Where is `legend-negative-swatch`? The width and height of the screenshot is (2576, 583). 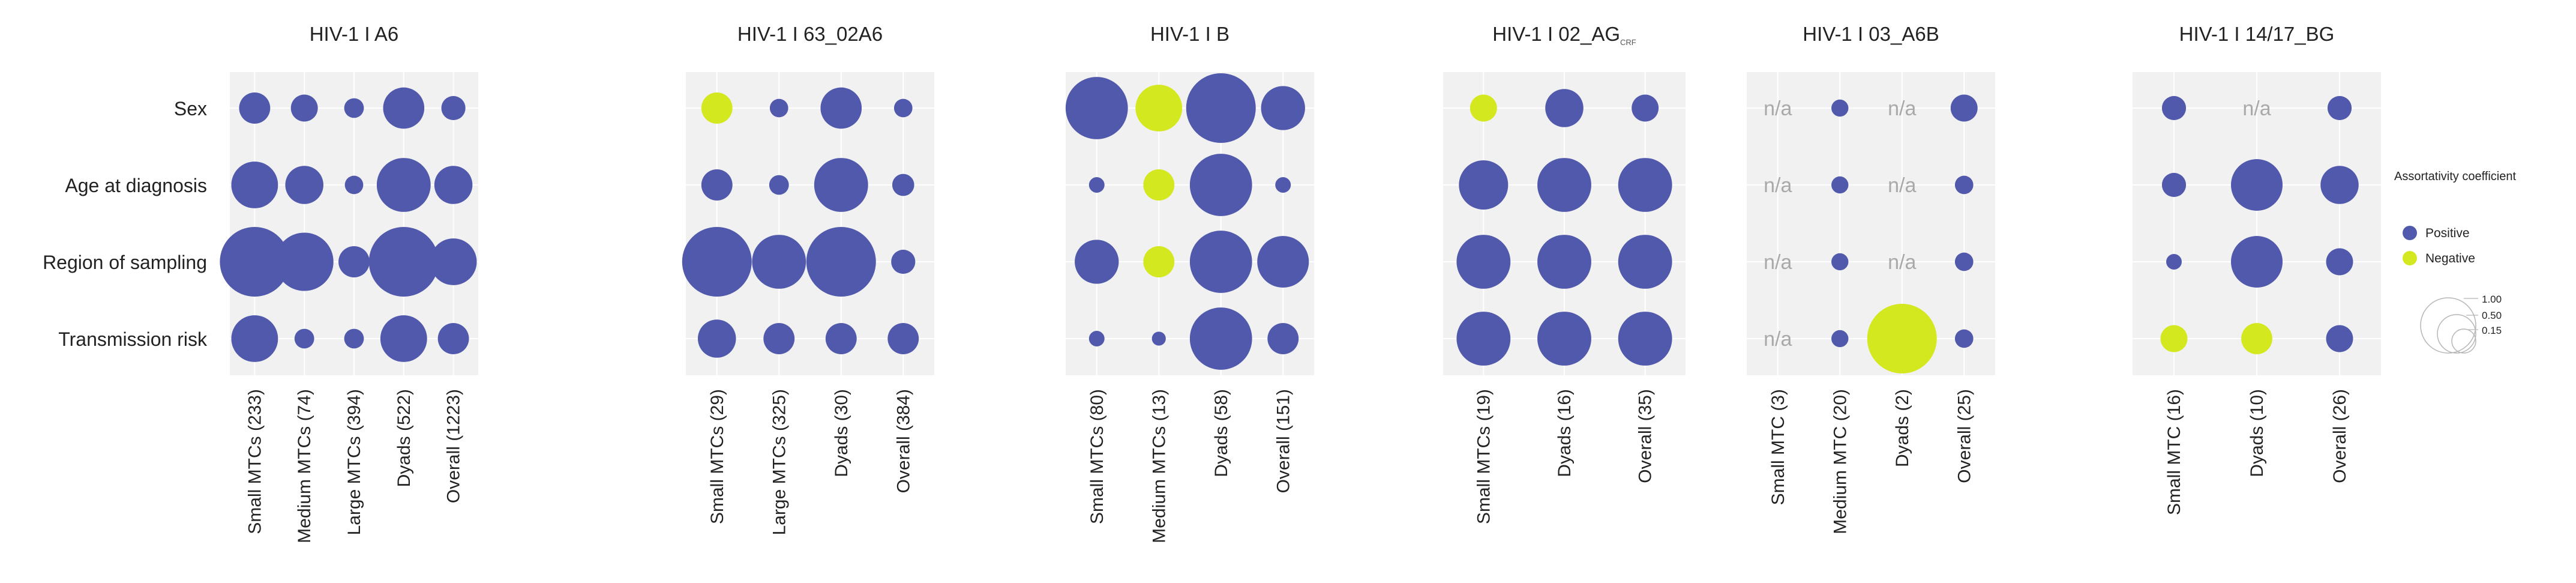
legend-negative-swatch is located at coordinates (2410, 258).